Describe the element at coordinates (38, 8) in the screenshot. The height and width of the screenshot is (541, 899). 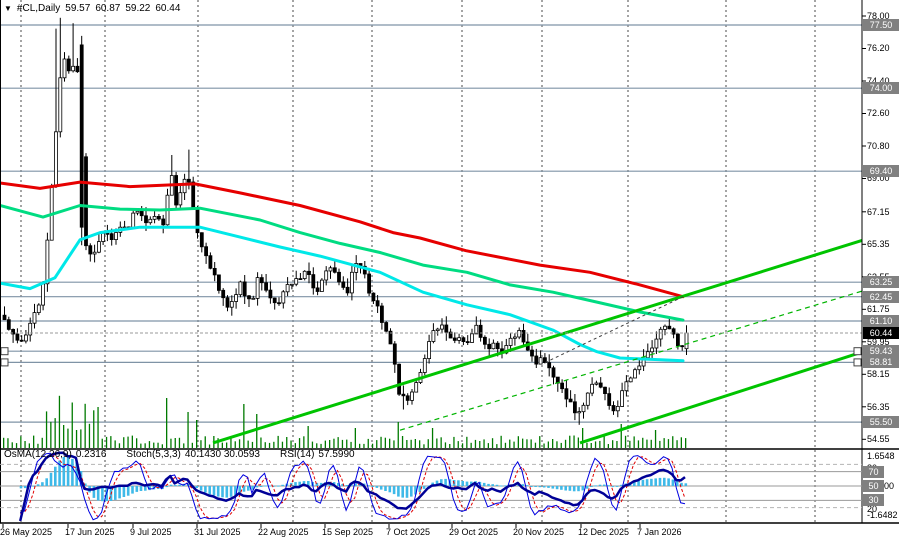
I see `symbol-period-label: #CL,Daily` at that location.